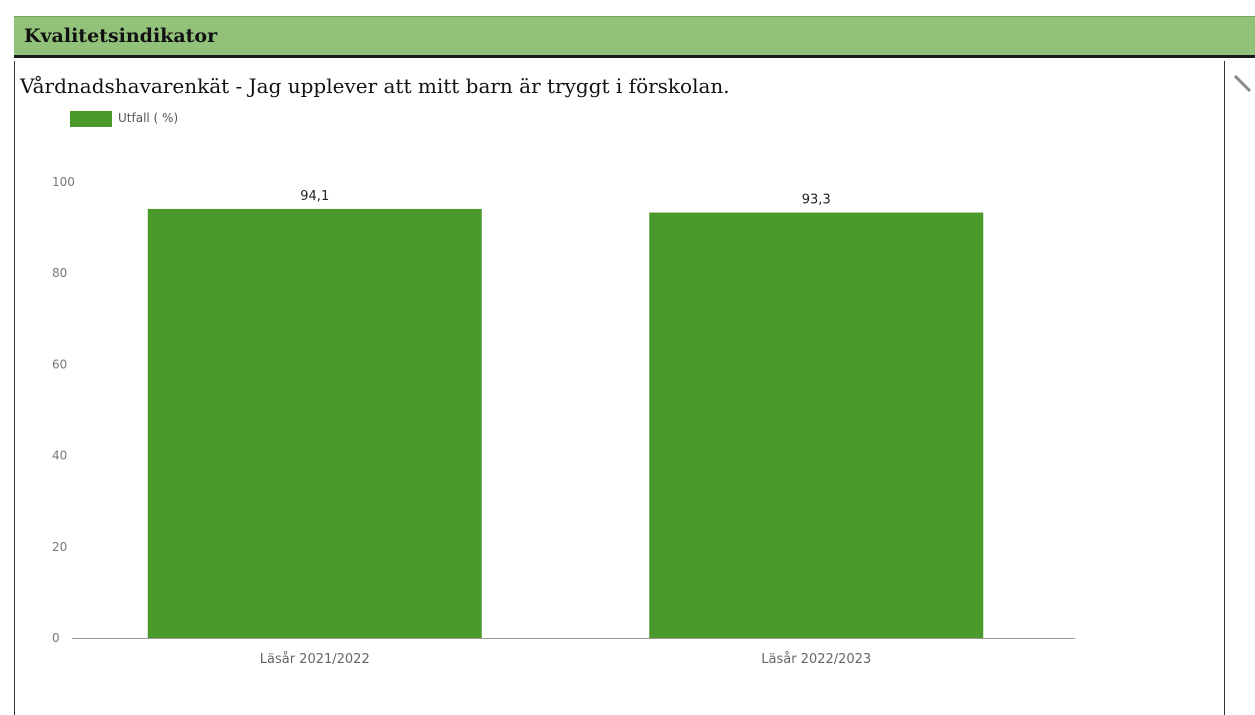 The width and height of the screenshot is (1255, 715). Describe the element at coordinates (63, 182) in the screenshot. I see `y-tick-label: 100` at that location.